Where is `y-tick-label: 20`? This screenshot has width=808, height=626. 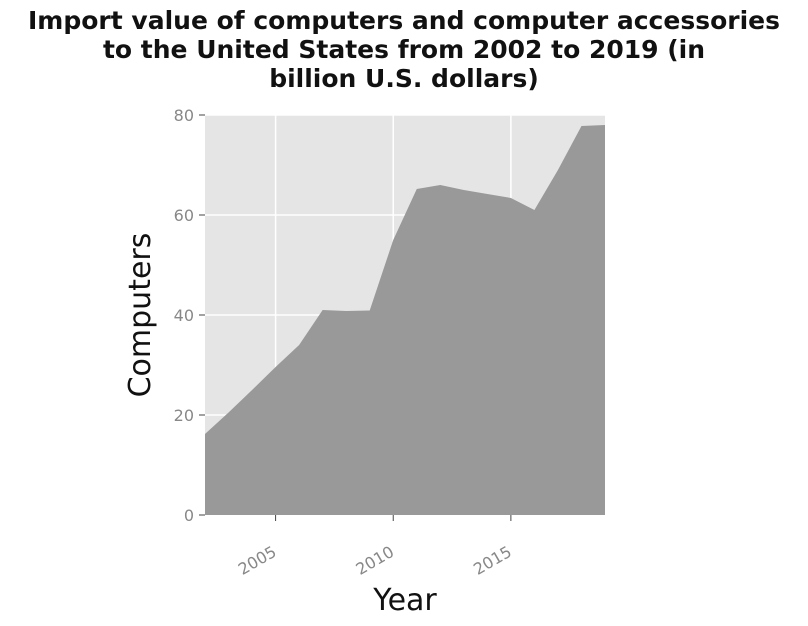
y-tick-label: 20 is located at coordinates (184, 415).